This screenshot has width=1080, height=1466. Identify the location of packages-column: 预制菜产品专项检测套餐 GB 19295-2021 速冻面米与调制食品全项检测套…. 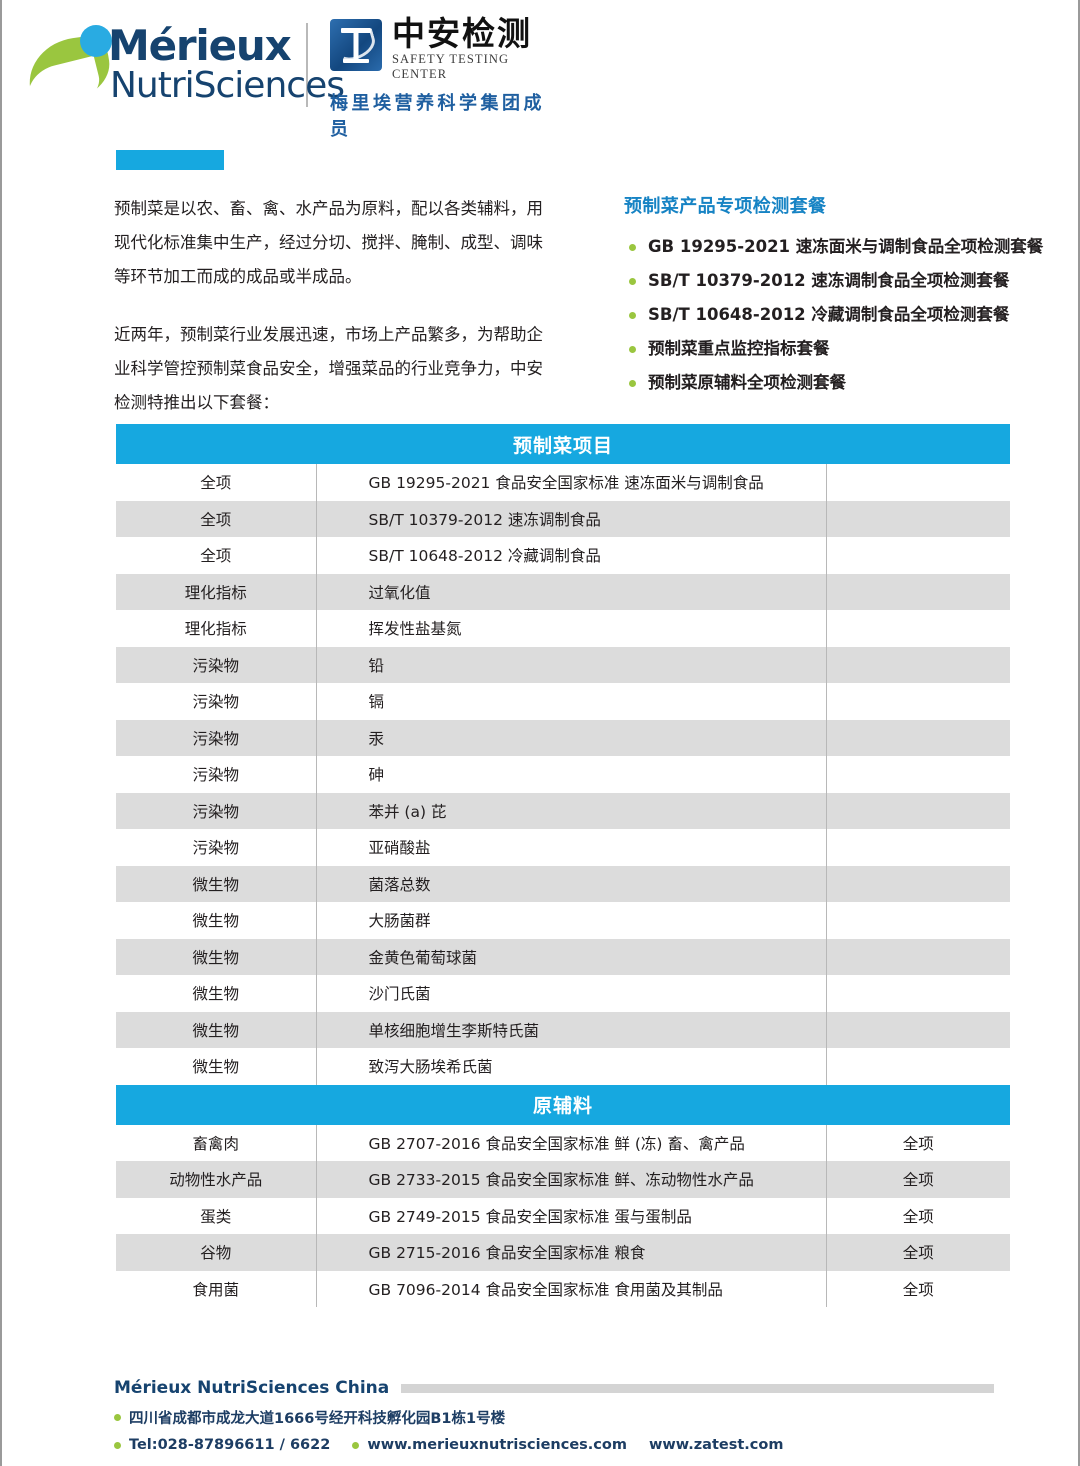
(833, 296).